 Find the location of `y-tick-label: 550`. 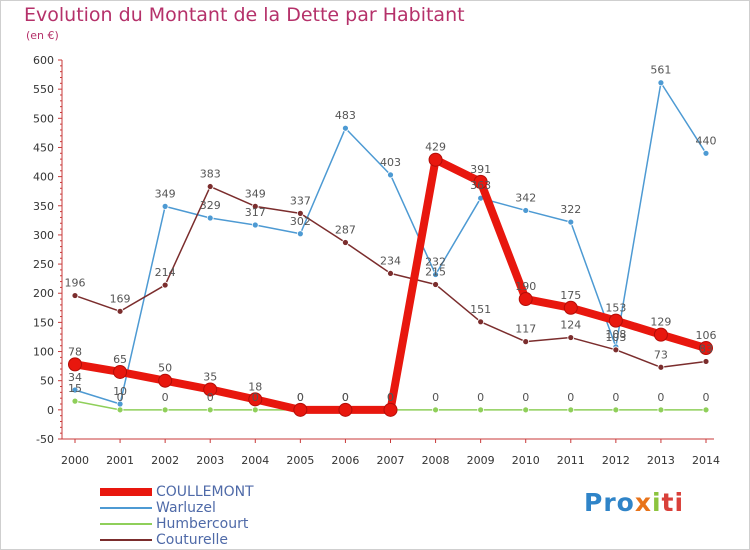

y-tick-label: 550 is located at coordinates (43, 89).